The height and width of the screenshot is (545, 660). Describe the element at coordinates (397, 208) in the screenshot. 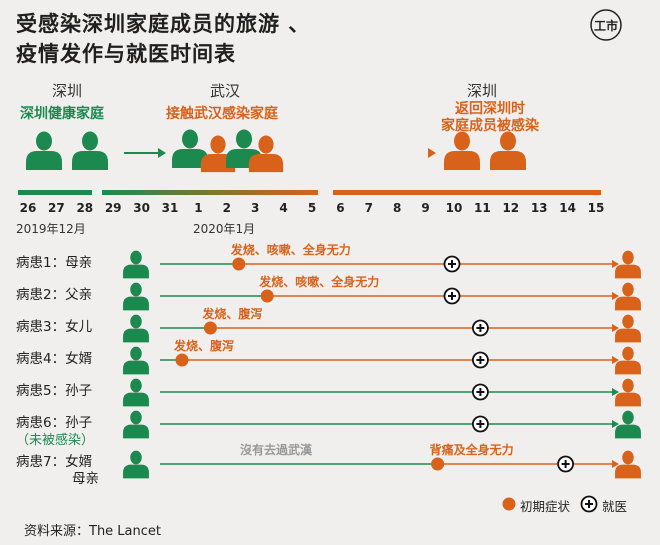

I see `day-tick-label: 8` at that location.